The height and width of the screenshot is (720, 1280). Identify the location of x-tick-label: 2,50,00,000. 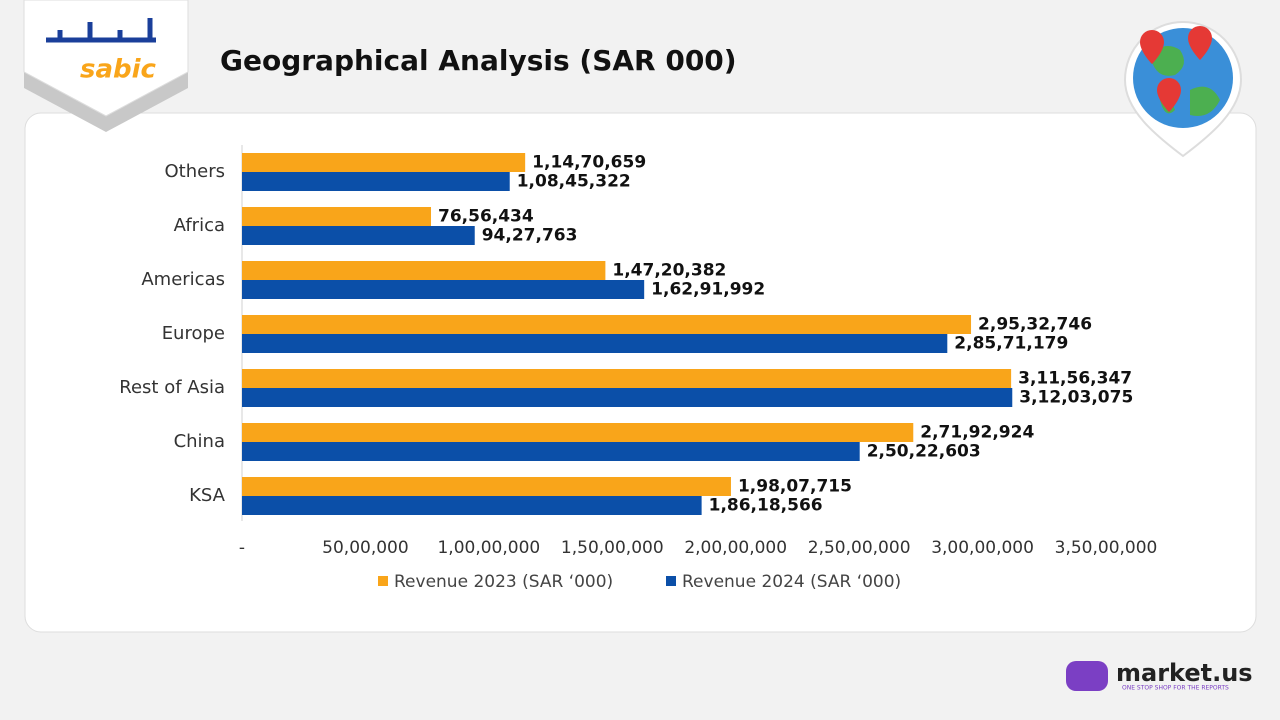
(859, 548).